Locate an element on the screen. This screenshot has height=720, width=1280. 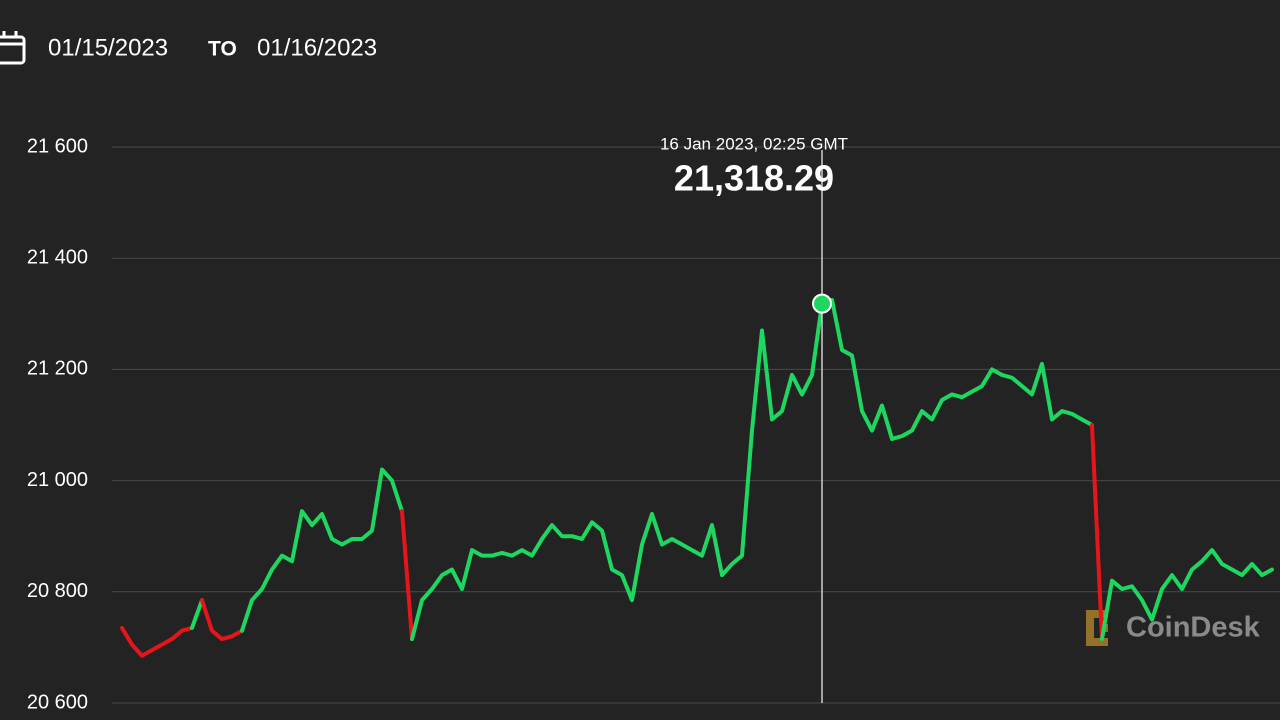
tooltip-value: 21,318.29 is located at coordinates (754, 178).